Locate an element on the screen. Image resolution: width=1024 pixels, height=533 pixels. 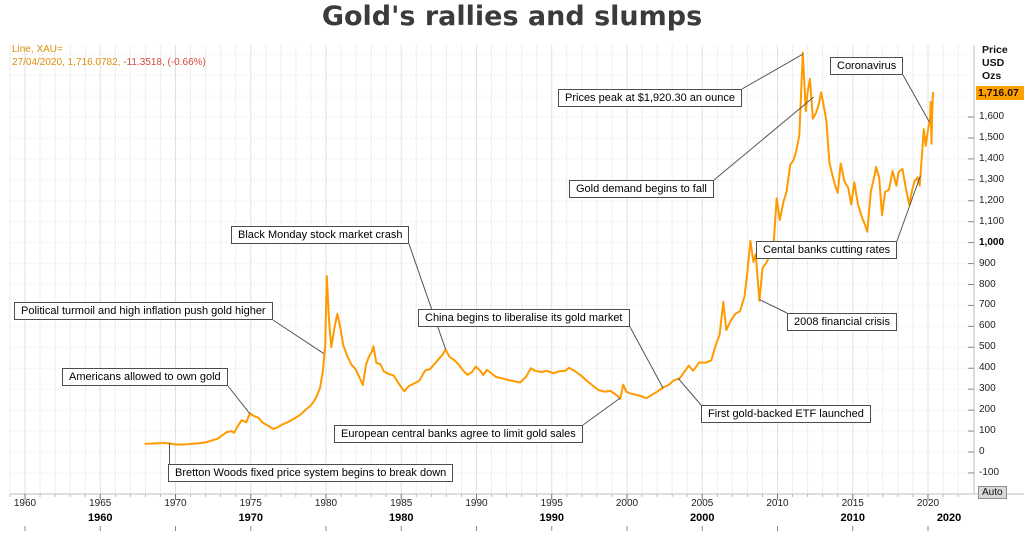
annotation-black-monday: Black Monday stock market crash is located at coordinates (320, 235).